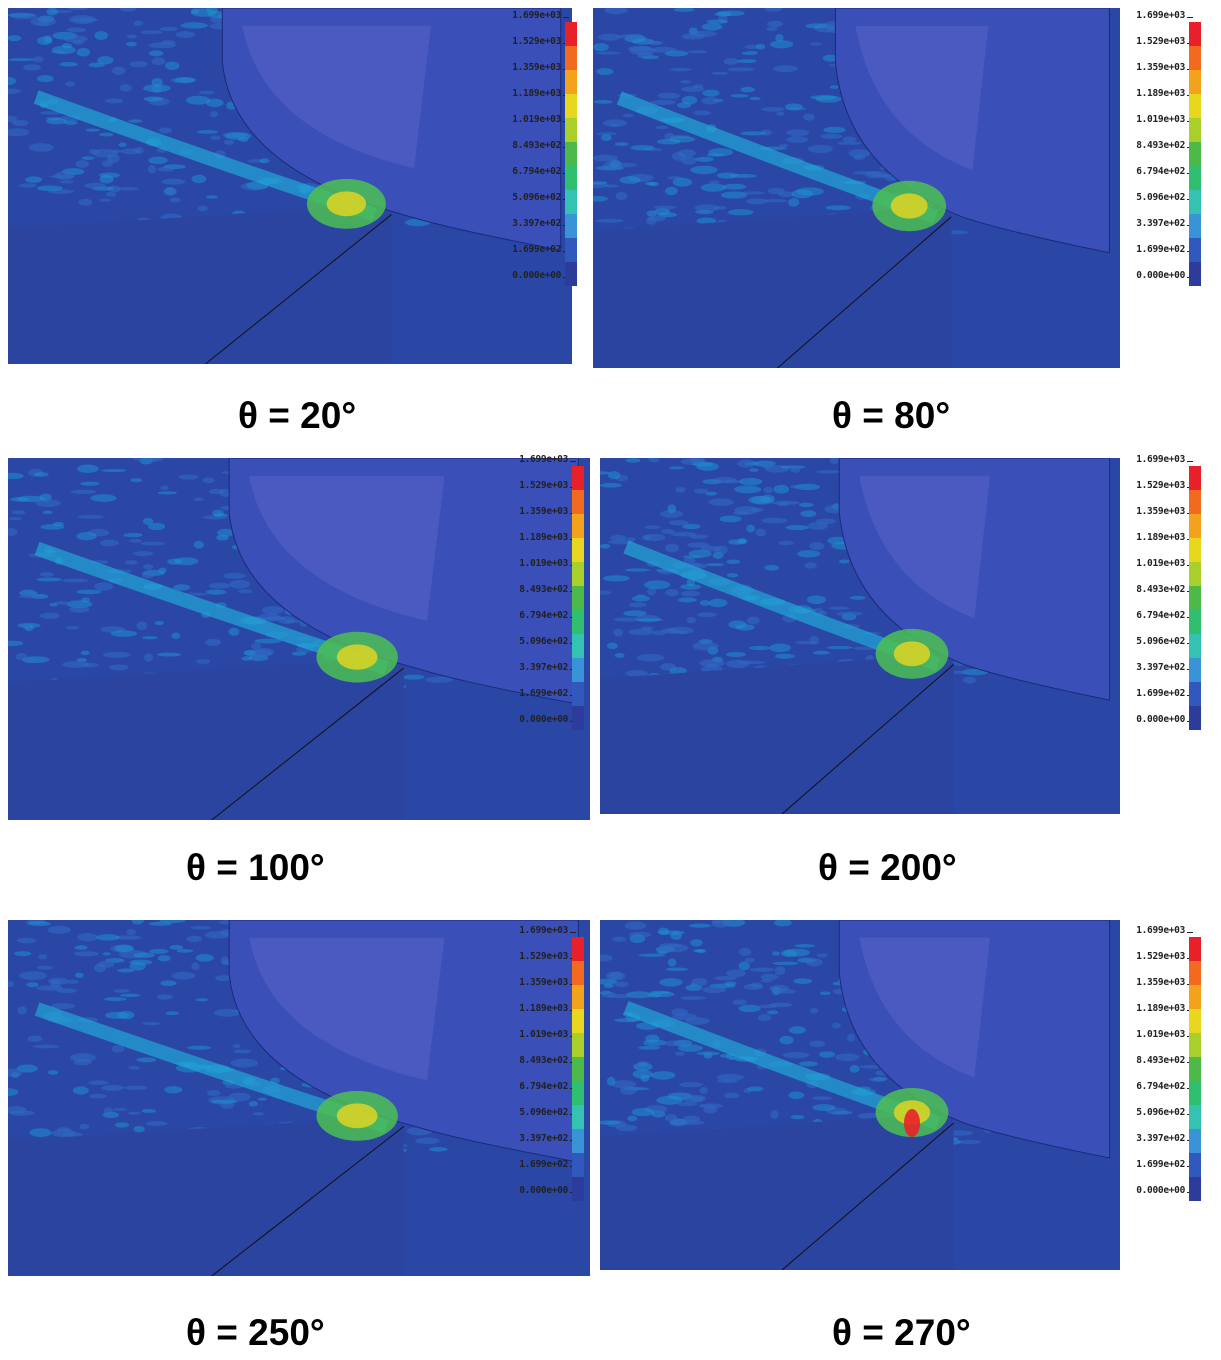  Describe the element at coordinates (255, 867) in the screenshot. I see `panel-caption: θ = 100°` at that location.